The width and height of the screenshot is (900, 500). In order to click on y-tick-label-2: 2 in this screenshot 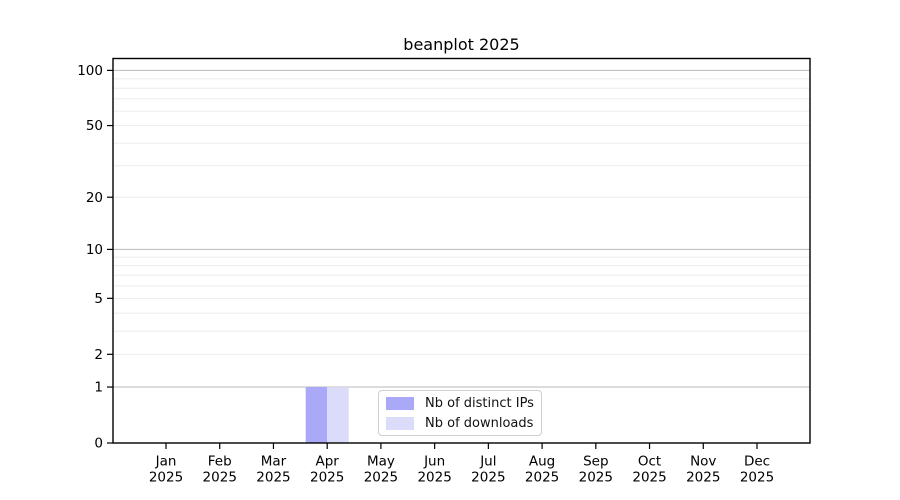, I will do `click(98, 355)`.